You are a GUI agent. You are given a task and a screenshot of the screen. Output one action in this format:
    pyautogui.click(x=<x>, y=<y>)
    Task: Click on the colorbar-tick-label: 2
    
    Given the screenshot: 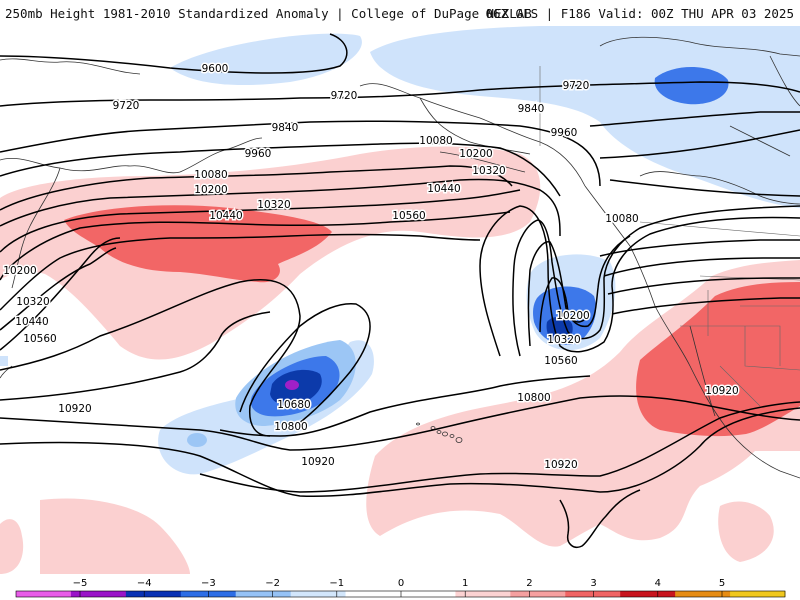 What is the action you would take?
    pyautogui.click(x=529, y=583)
    